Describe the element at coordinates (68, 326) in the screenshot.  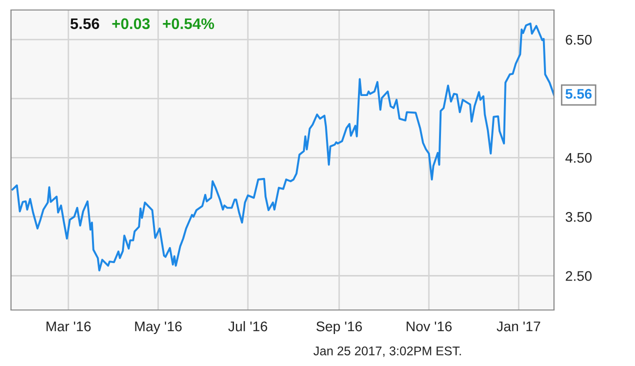
I see `x-tick-label: Mar '16` at that location.